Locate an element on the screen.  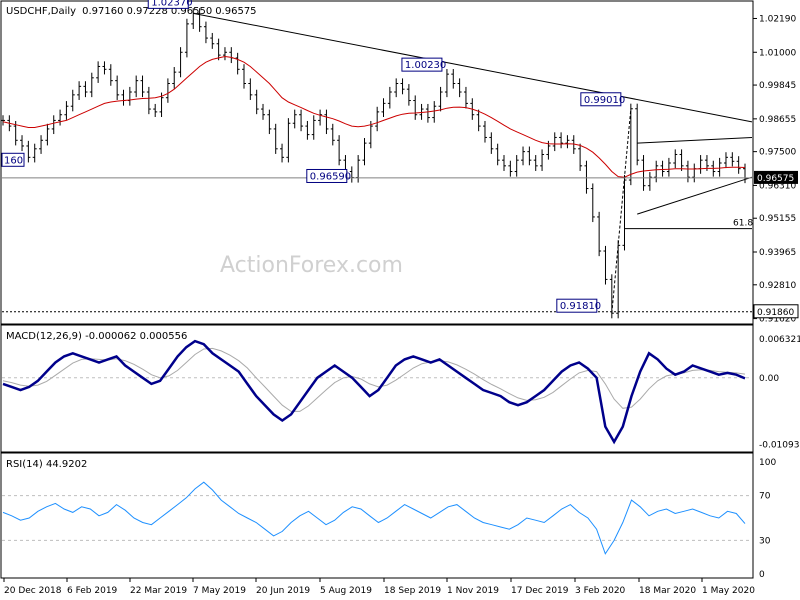
price-annotation-label: 0.91810 is located at coordinates (580, 306).